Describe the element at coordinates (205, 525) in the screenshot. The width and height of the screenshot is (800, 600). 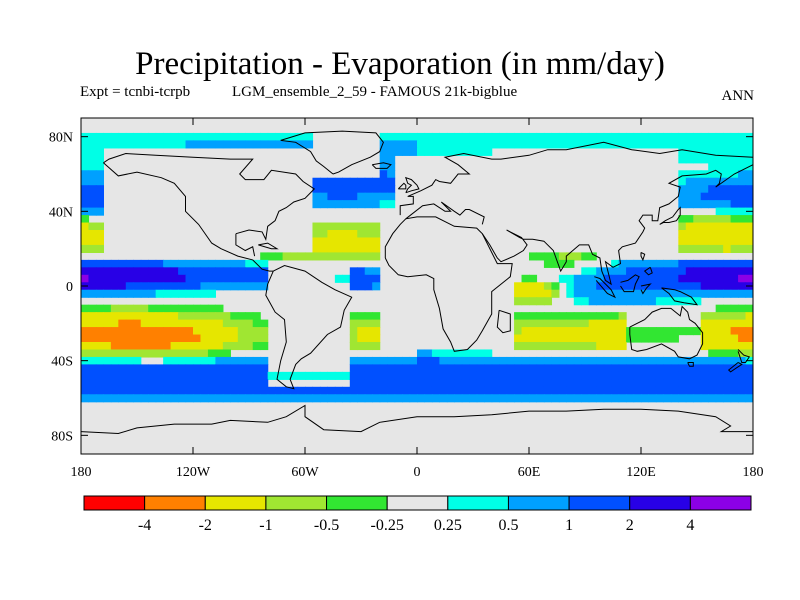
I see `colorbar-label: -2` at that location.